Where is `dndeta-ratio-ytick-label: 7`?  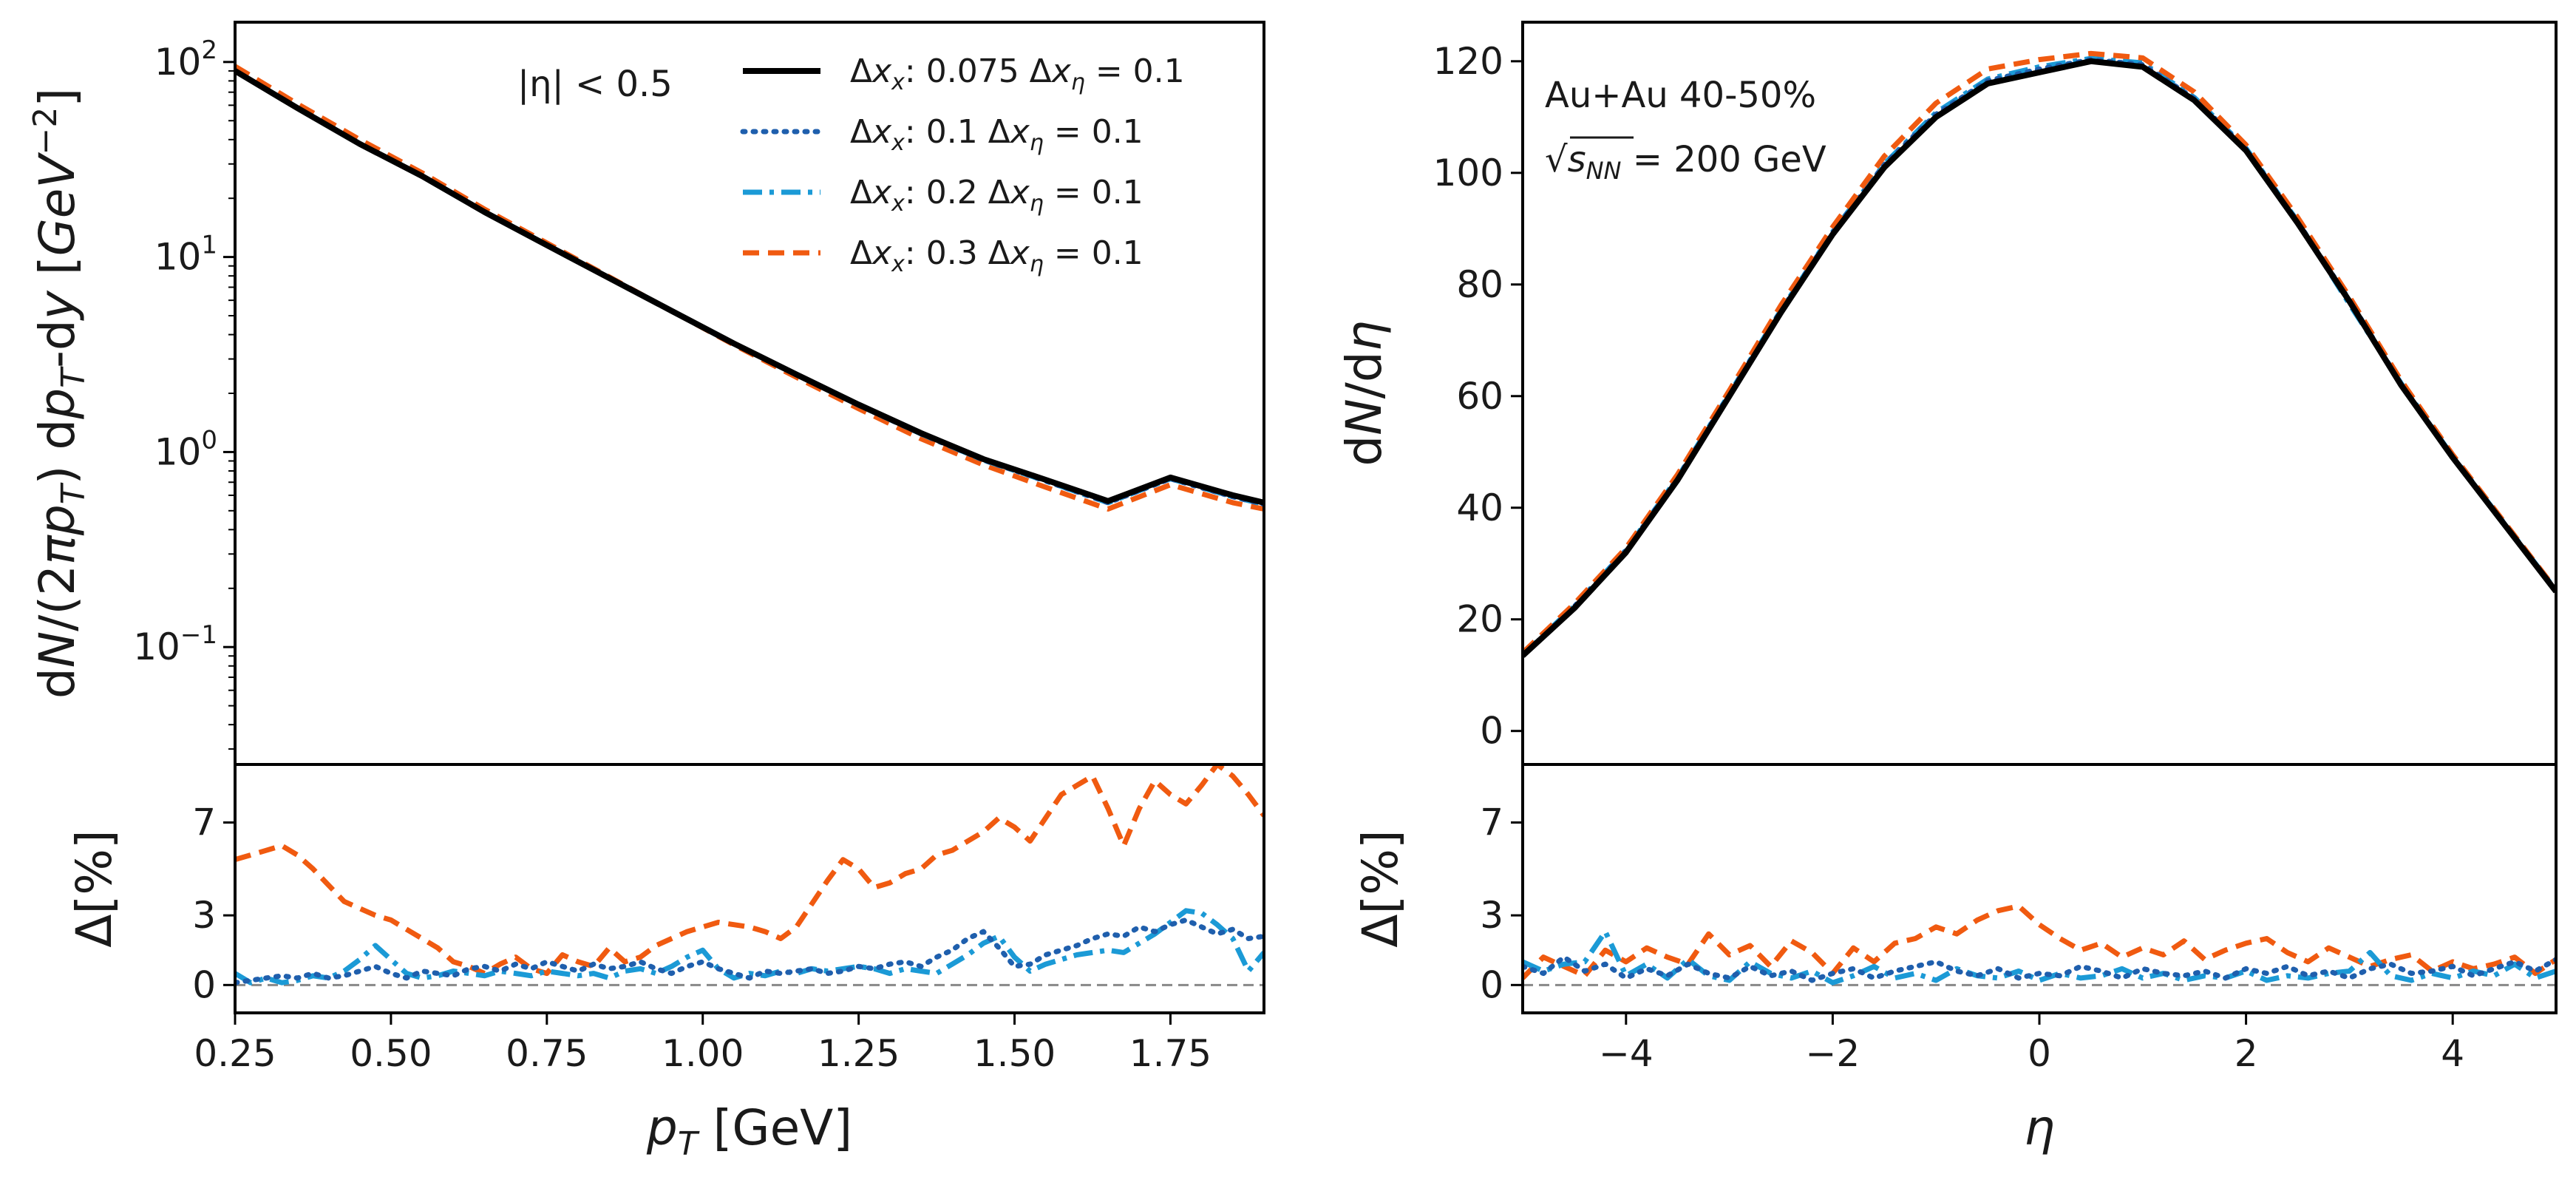 dndeta-ratio-ytick-label: 7 is located at coordinates (1491, 822).